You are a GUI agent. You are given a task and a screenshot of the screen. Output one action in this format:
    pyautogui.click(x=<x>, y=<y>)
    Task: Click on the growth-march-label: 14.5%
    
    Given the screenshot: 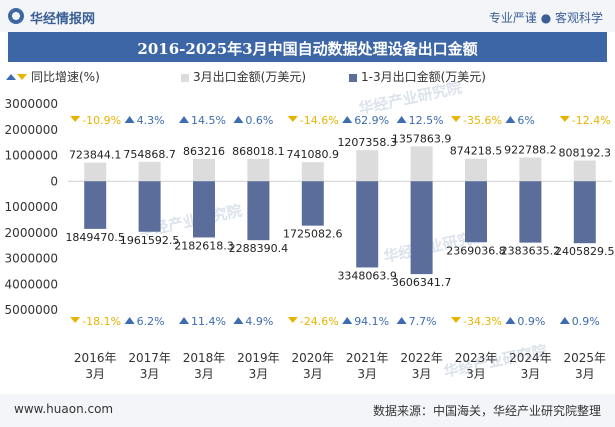 What is the action you would take?
    pyautogui.click(x=208, y=120)
    